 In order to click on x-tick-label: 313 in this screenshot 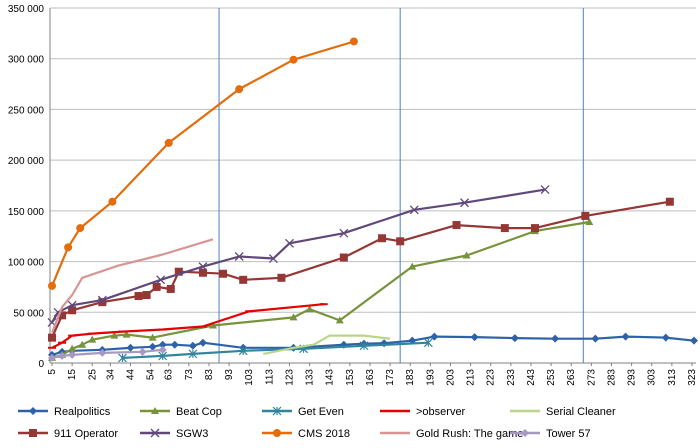, I will do `click(672, 377)`.